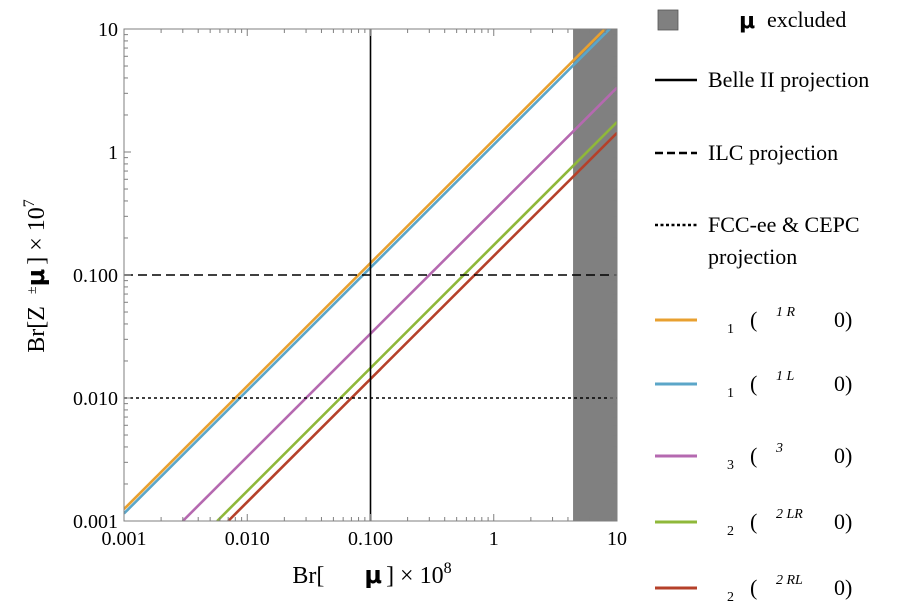 The height and width of the screenshot is (601, 916). What do you see at coordinates (773, 152) in the screenshot?
I see `legend-label: ILC projection` at bounding box center [773, 152].